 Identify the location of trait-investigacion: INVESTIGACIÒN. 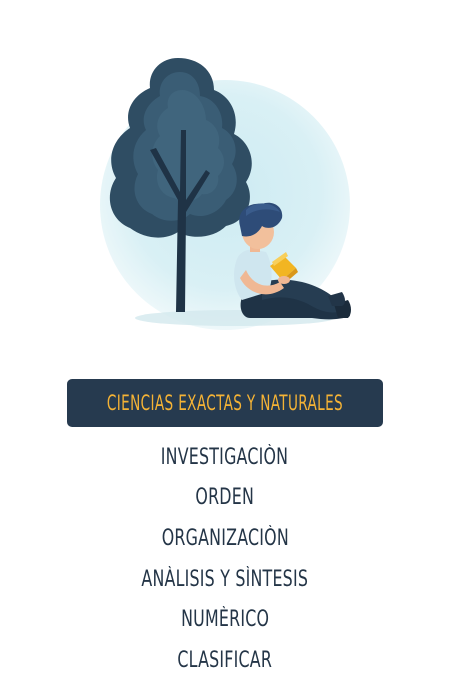
(225, 457).